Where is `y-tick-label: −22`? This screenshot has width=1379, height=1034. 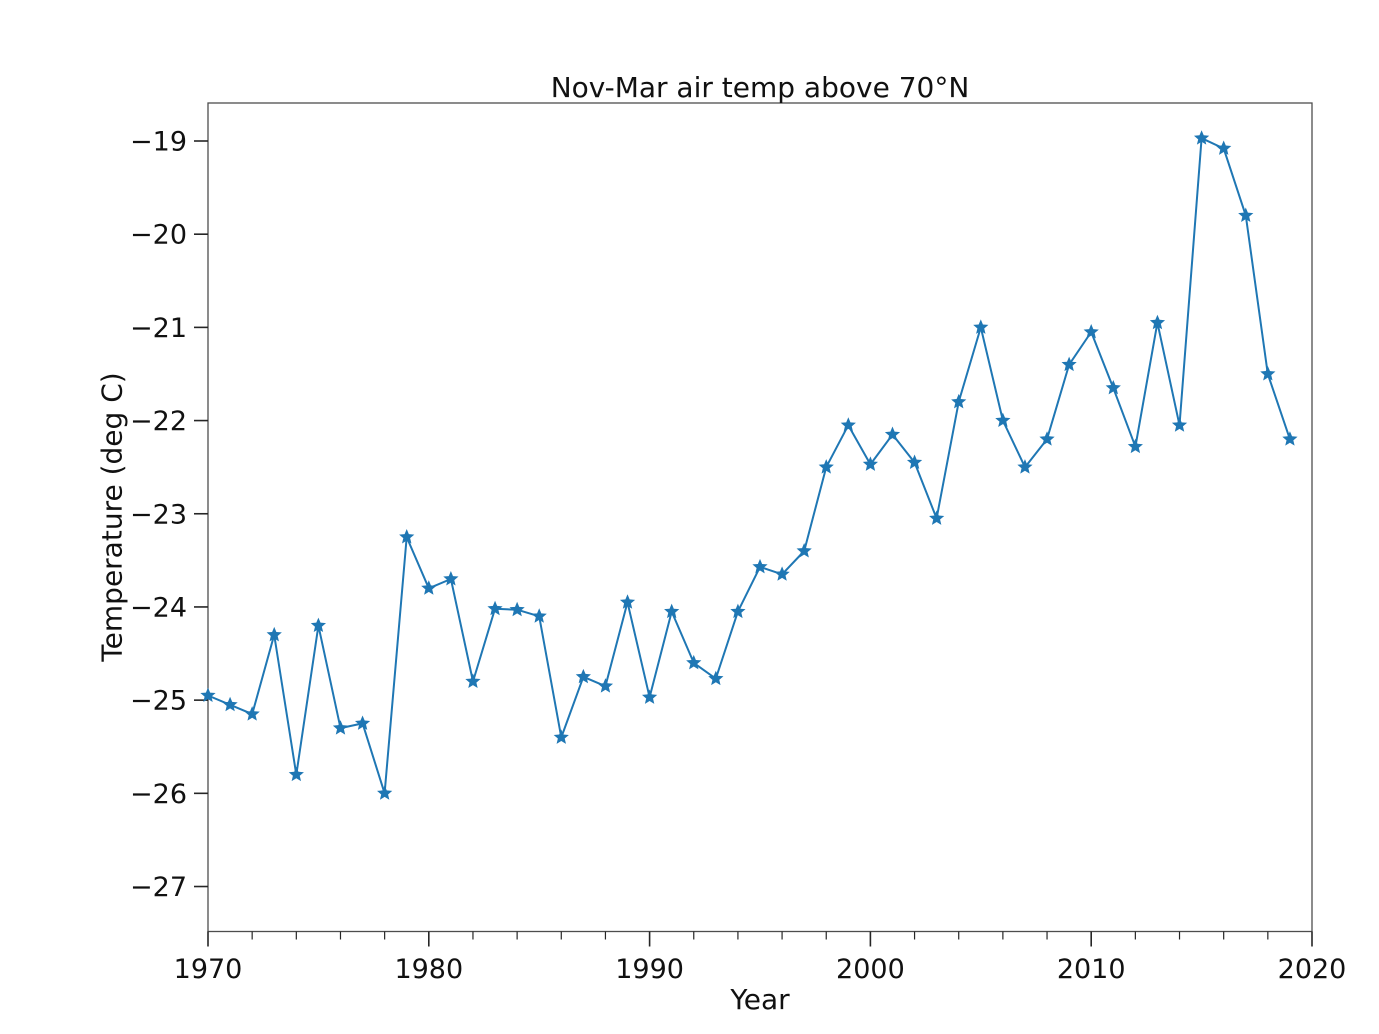 y-tick-label: −22 is located at coordinates (158, 421).